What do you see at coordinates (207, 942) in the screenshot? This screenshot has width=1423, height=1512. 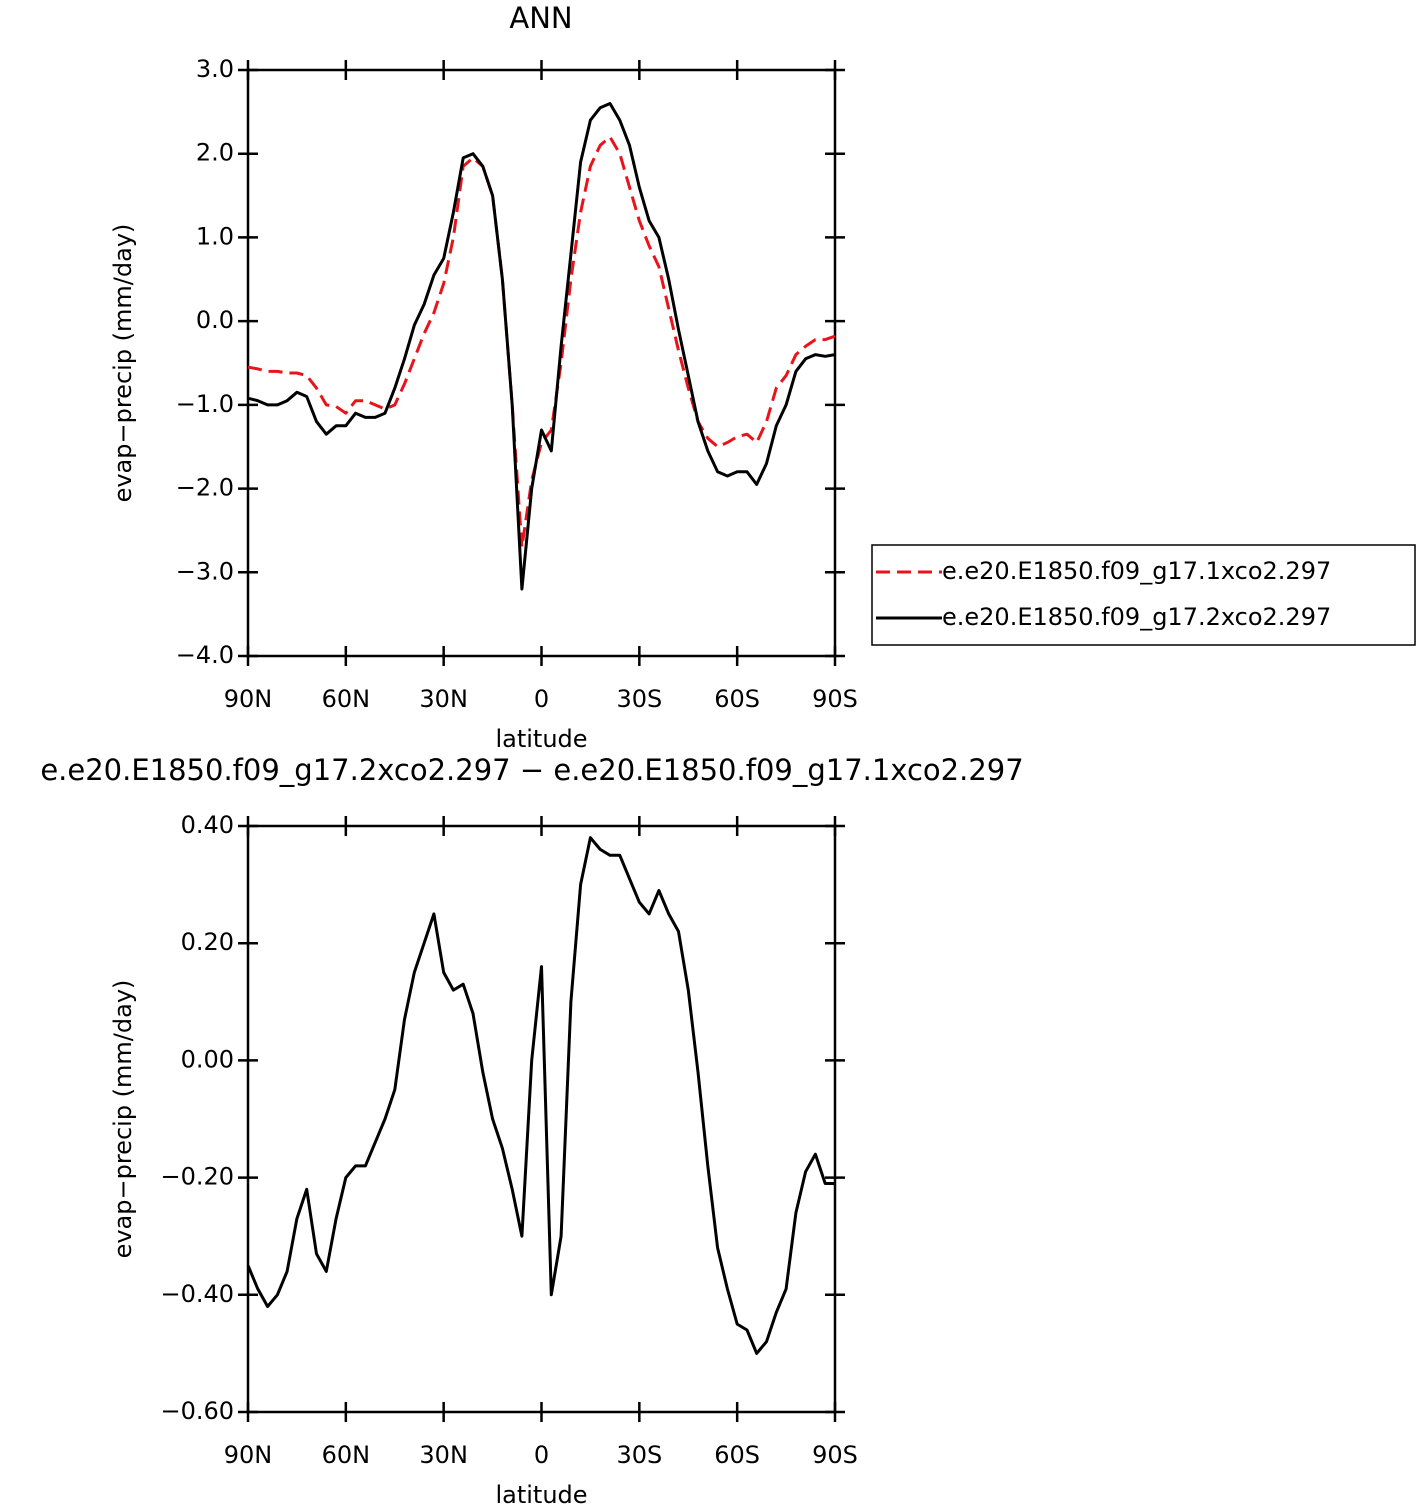 I see `y-tick-label: 0.20` at bounding box center [207, 942].